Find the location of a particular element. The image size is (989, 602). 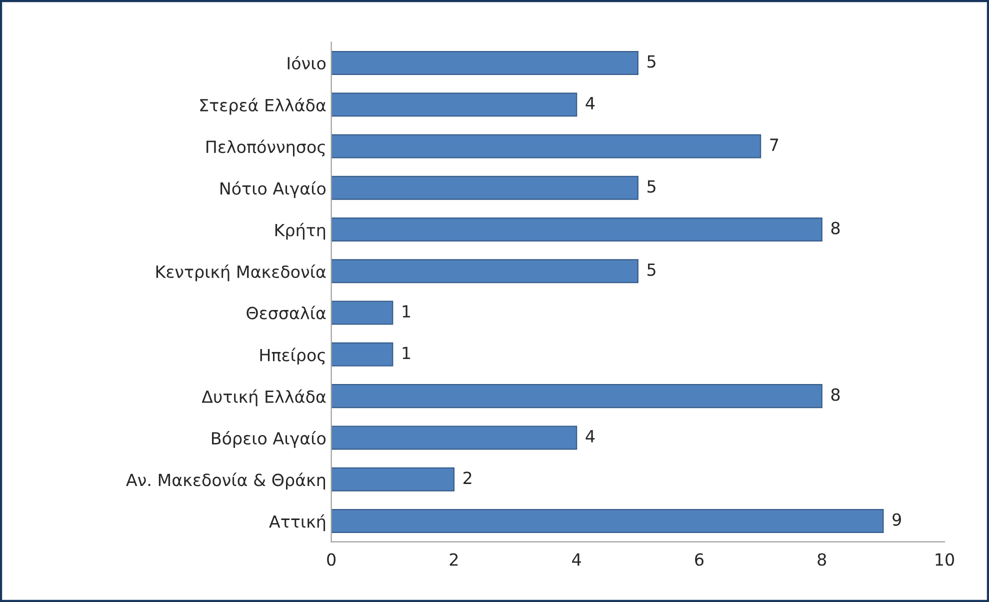

y-tick-label: Κρήτη is located at coordinates (300, 231).